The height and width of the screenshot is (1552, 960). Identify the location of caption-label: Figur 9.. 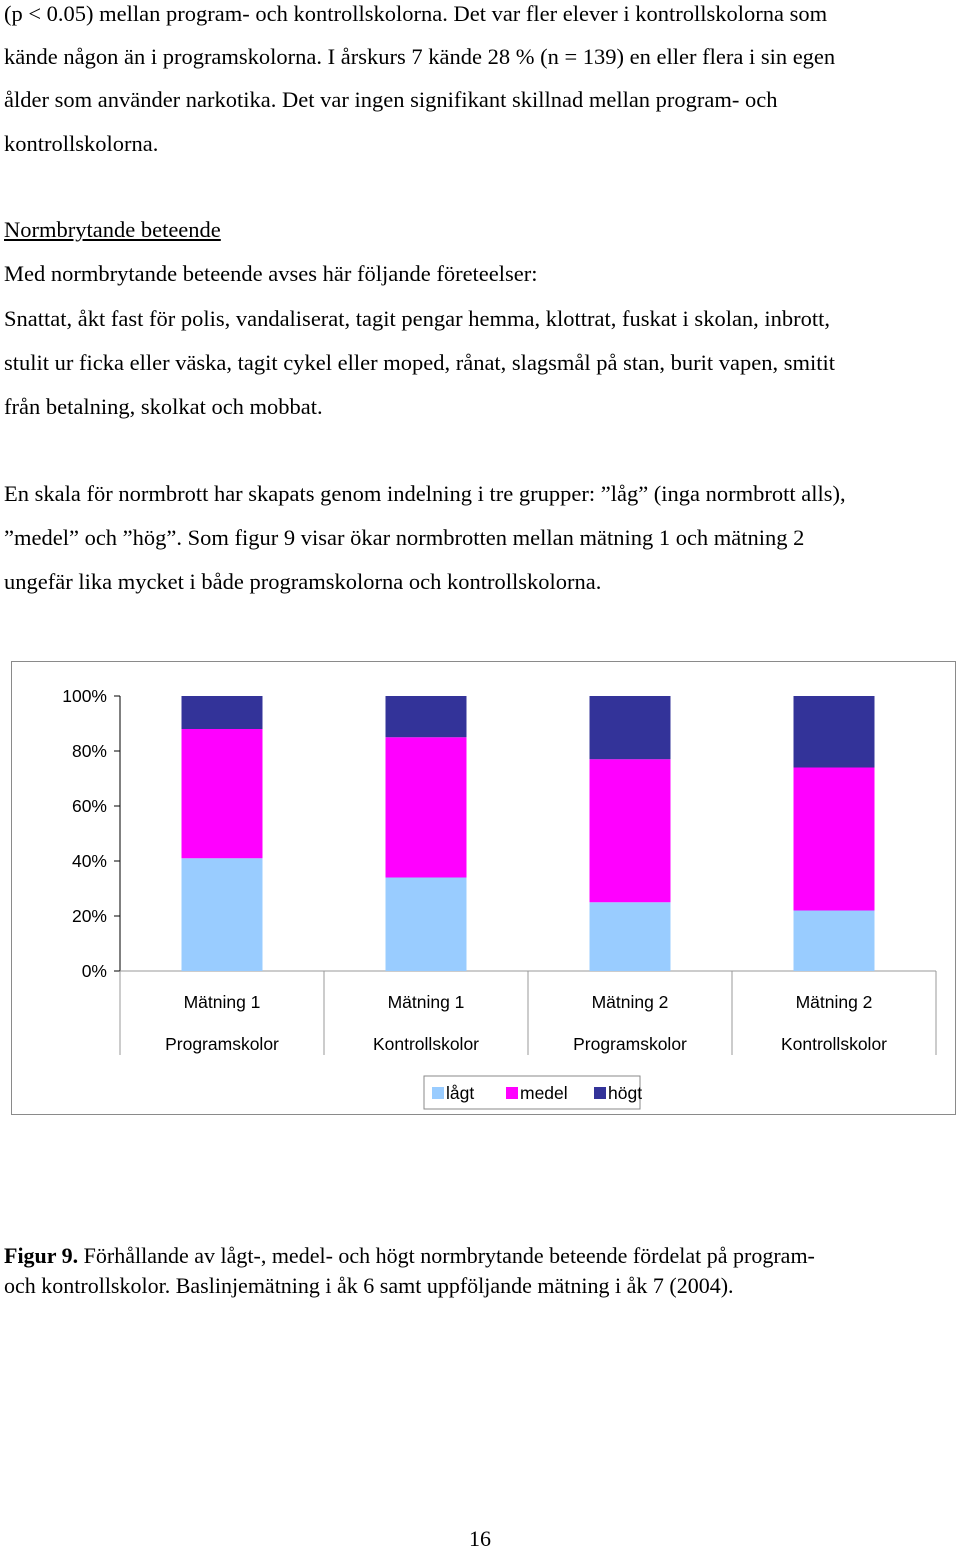
(41, 1255).